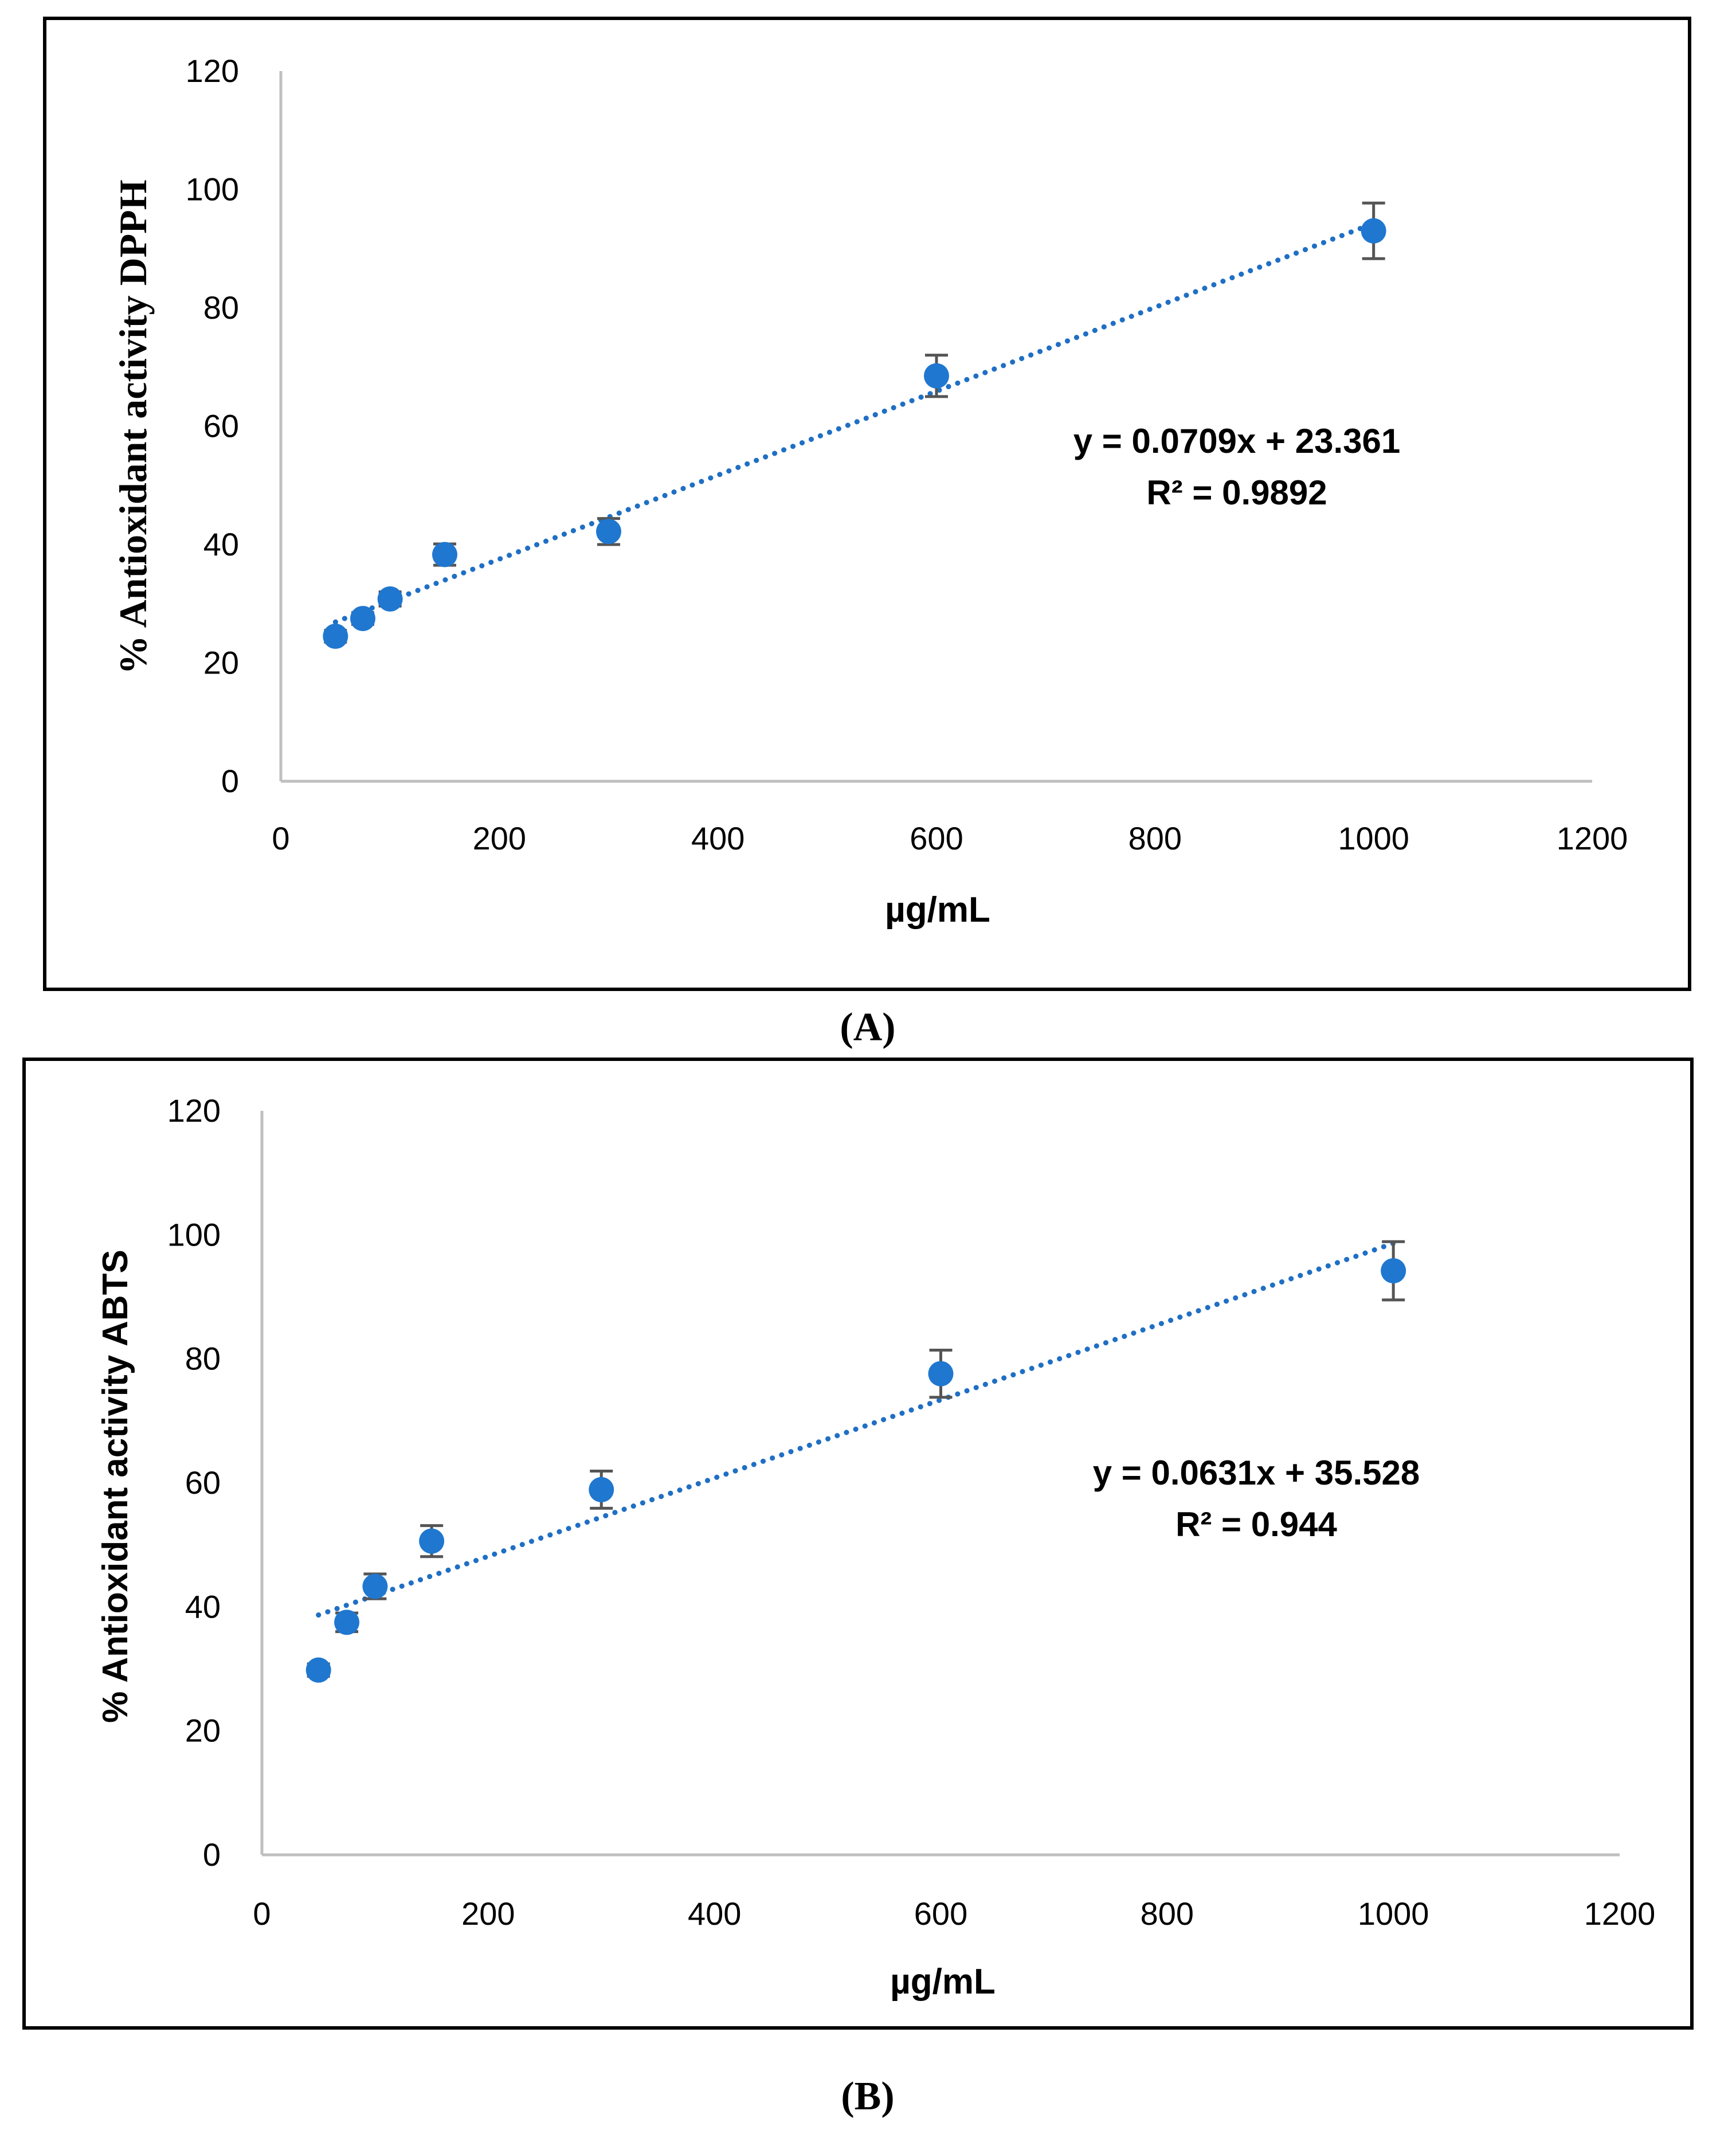  What do you see at coordinates (940, 1914) in the screenshot?
I see `panel-b-x-tick-label: 600` at bounding box center [940, 1914].